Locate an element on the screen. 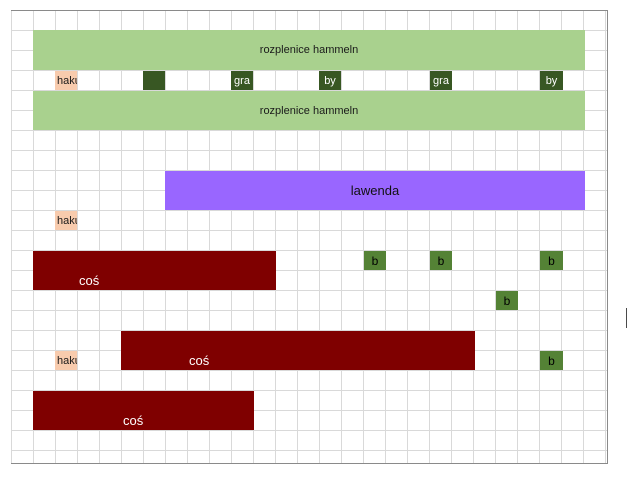 This screenshot has height=480, width=629. cos-bar-1-label: coś is located at coordinates (89, 280).